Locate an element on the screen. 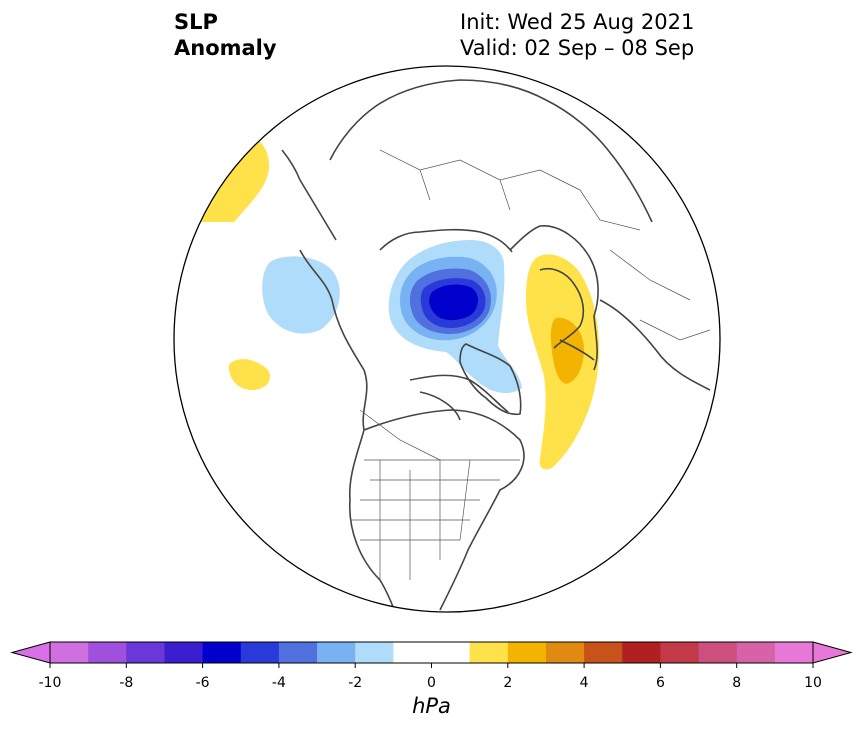 The width and height of the screenshot is (863, 732). positive-pacific-small-region is located at coordinates (249, 374).